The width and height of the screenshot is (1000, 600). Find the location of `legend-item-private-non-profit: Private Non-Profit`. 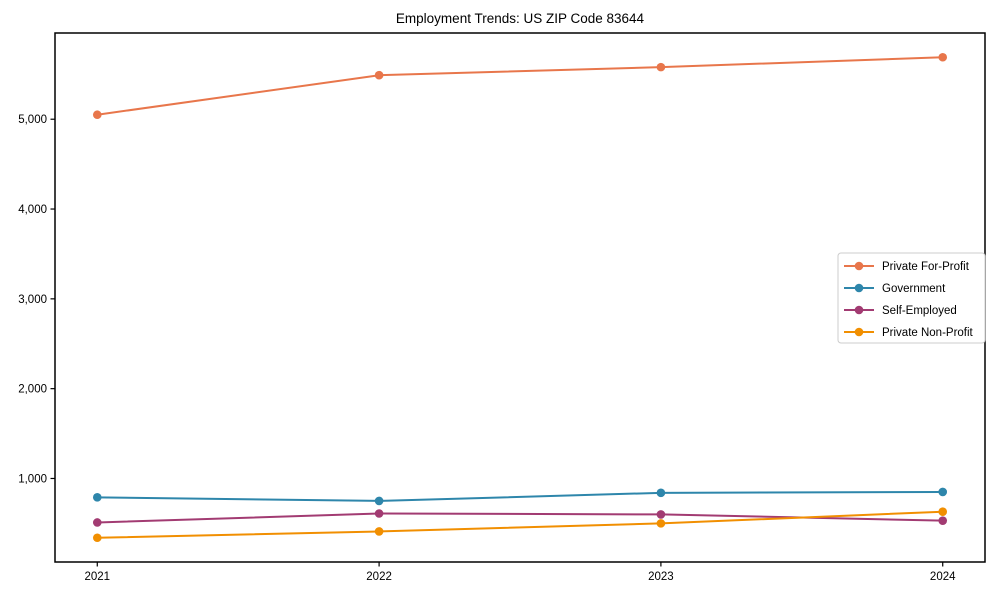

legend-item-private-non-profit: Private Non-Profit is located at coordinates (909, 333).